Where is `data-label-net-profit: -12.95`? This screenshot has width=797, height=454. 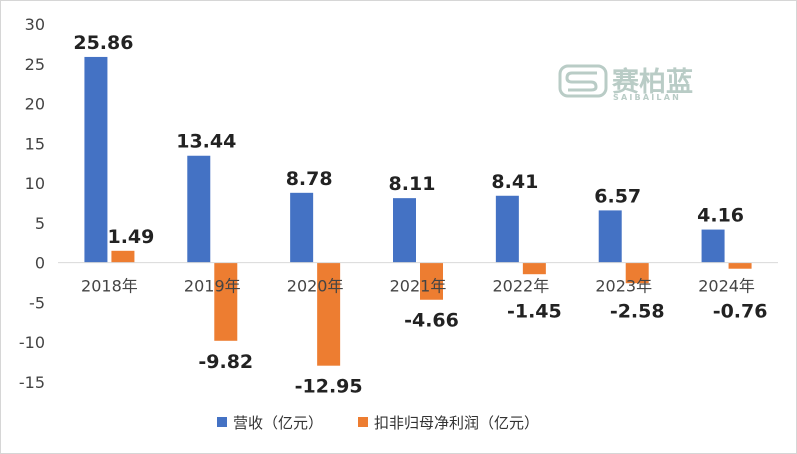
data-label-net-profit: -12.95 is located at coordinates (329, 387).